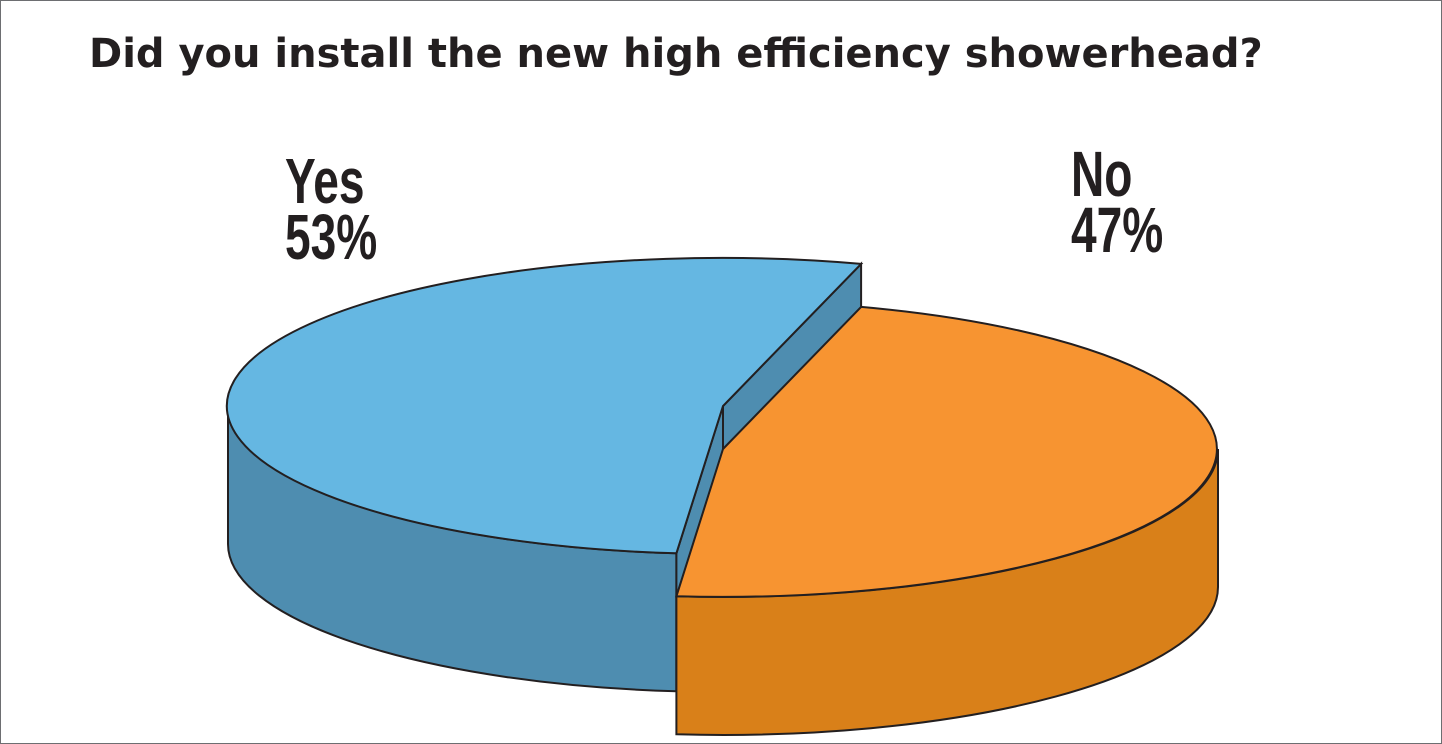 The width and height of the screenshot is (1442, 744). What do you see at coordinates (325, 181) in the screenshot?
I see `slice-label-yes-name: Yes` at bounding box center [325, 181].